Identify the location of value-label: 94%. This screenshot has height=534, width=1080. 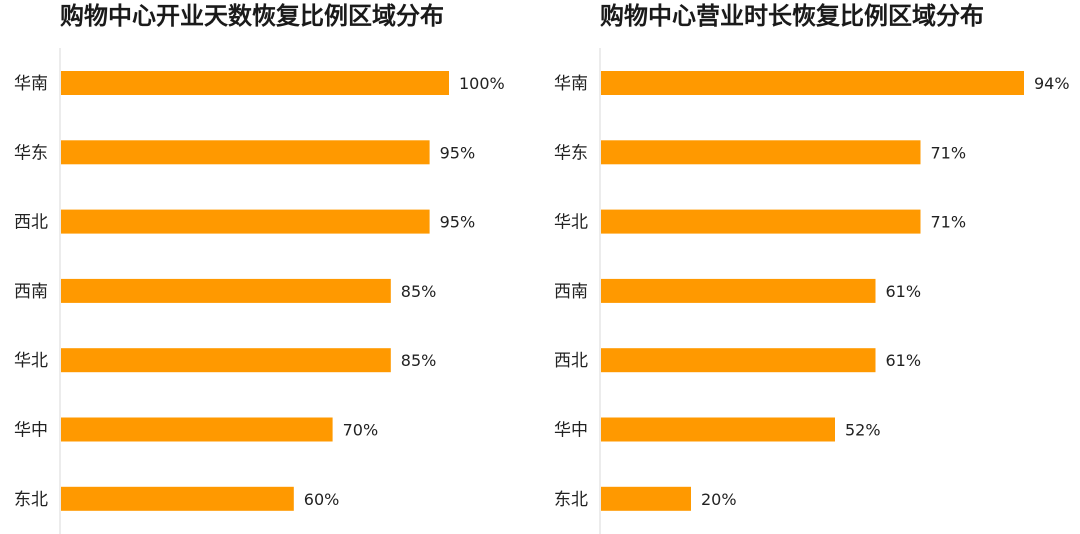
(1052, 83).